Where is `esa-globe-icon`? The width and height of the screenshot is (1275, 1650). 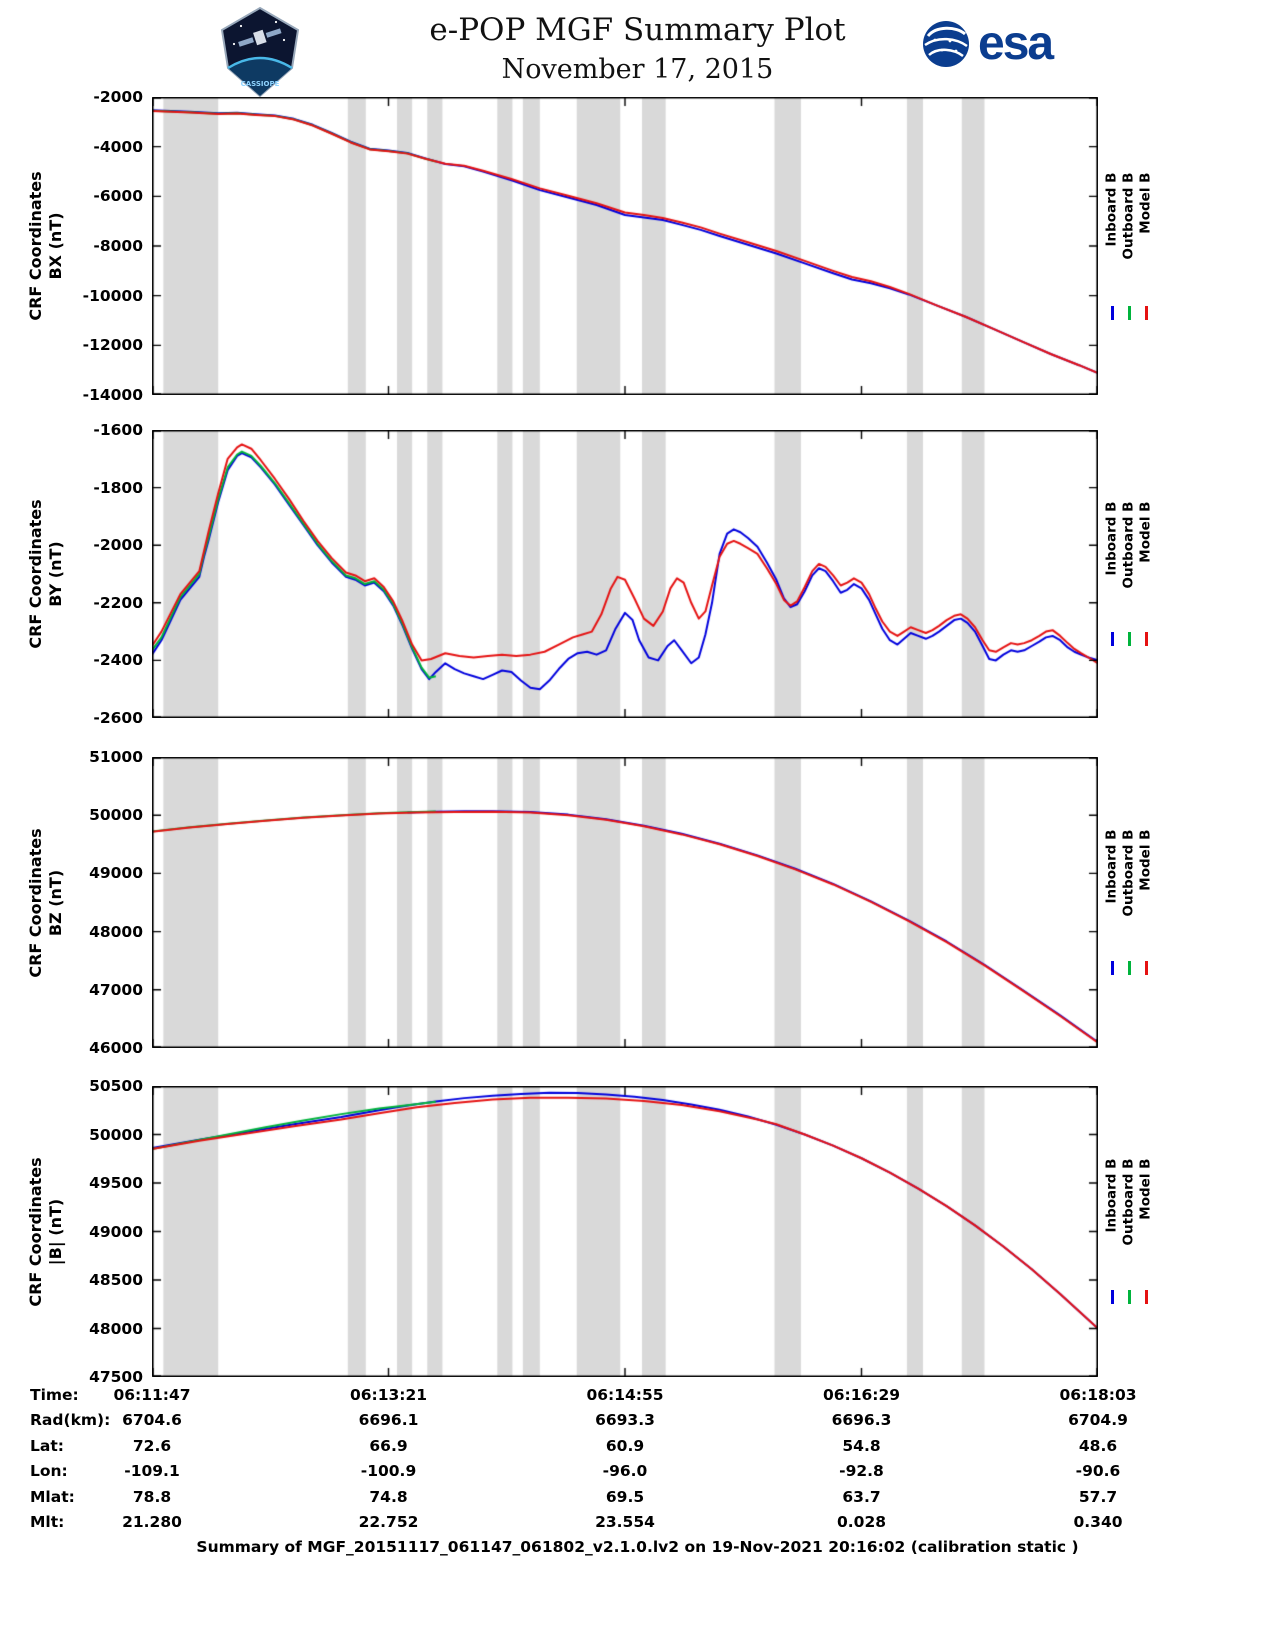
esa-globe-icon is located at coordinates (946, 44).